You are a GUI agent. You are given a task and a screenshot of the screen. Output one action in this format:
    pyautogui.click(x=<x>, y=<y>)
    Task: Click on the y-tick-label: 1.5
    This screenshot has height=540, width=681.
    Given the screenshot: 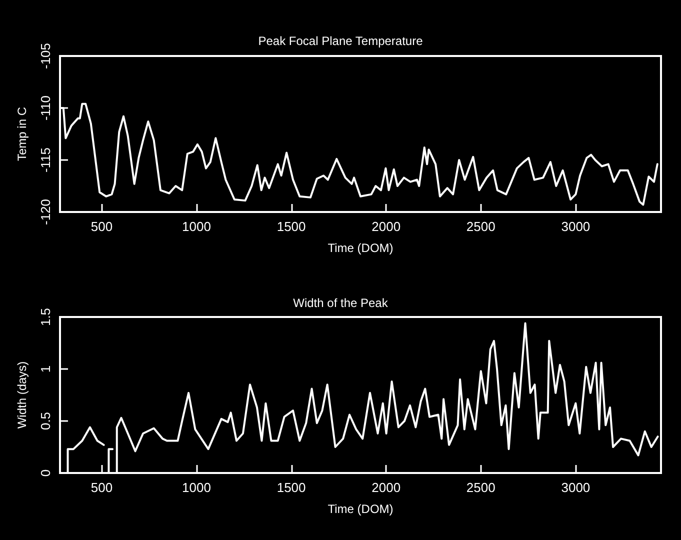 What is the action you would take?
    pyautogui.click(x=45, y=317)
    